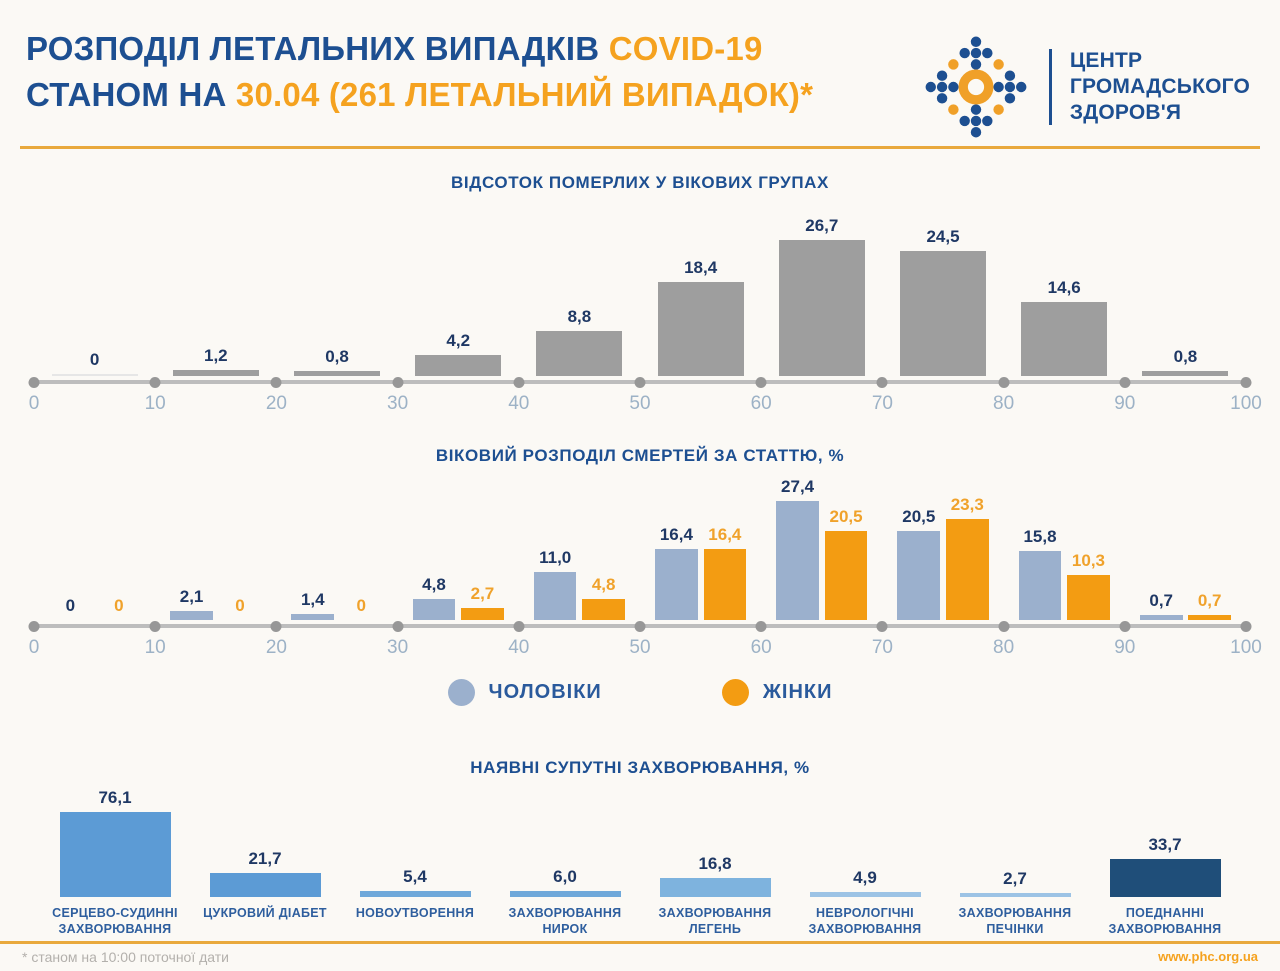 This screenshot has height=971, width=1280. Describe the element at coordinates (1064, 288) in the screenshot. I see `age-bar-group: 14,6` at that location.